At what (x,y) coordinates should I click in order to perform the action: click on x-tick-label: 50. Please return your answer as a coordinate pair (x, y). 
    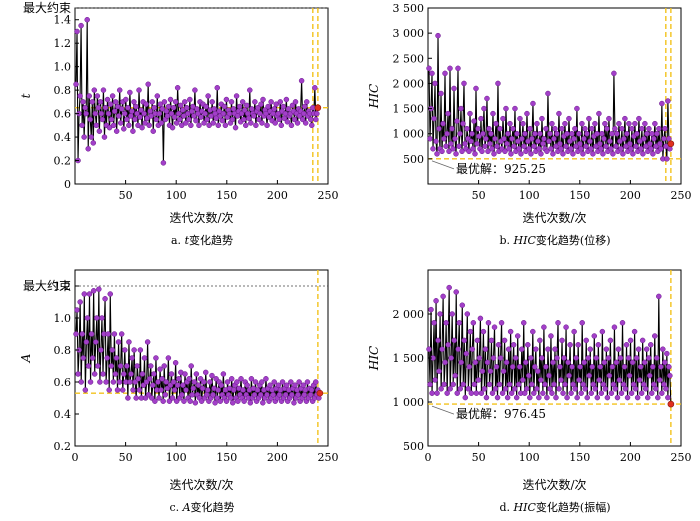
    Looking at the image, I should click on (479, 457).